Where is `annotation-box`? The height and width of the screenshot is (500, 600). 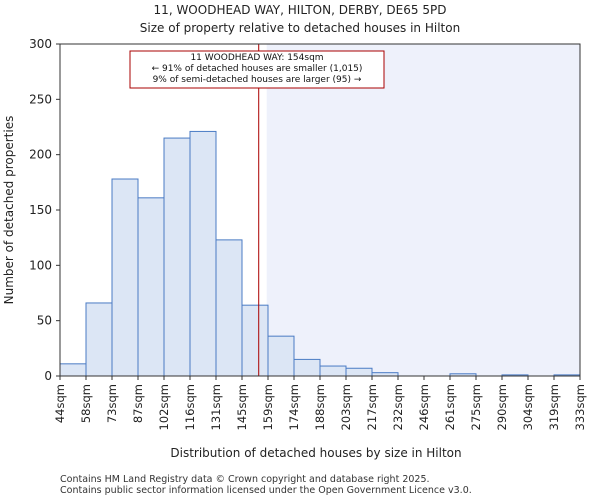 annotation-box is located at coordinates (257, 69).